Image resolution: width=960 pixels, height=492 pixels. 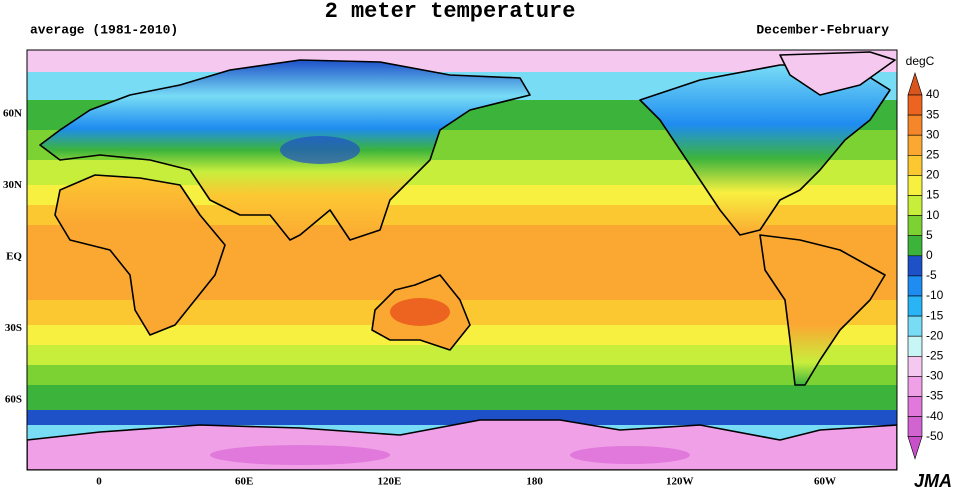 I want to click on lat-label: 30N, so click(x=12, y=185).